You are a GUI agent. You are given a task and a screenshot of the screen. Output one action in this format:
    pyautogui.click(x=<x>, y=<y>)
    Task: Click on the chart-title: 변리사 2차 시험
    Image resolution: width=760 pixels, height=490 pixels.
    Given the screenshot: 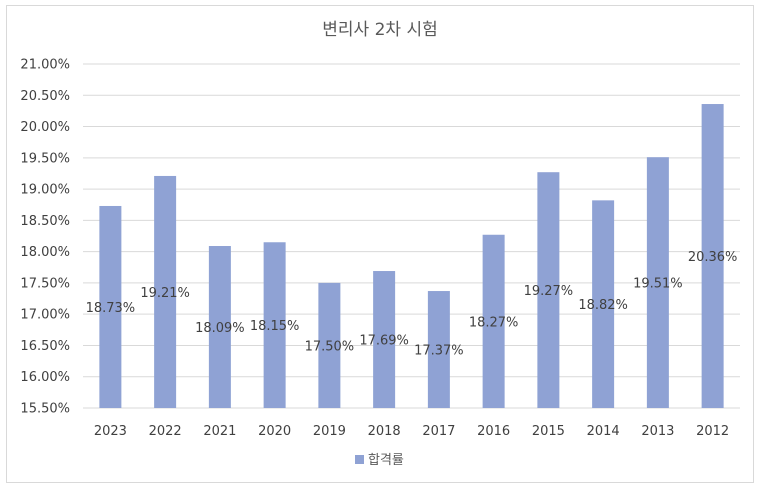 What is the action you would take?
    pyautogui.click(x=379, y=30)
    